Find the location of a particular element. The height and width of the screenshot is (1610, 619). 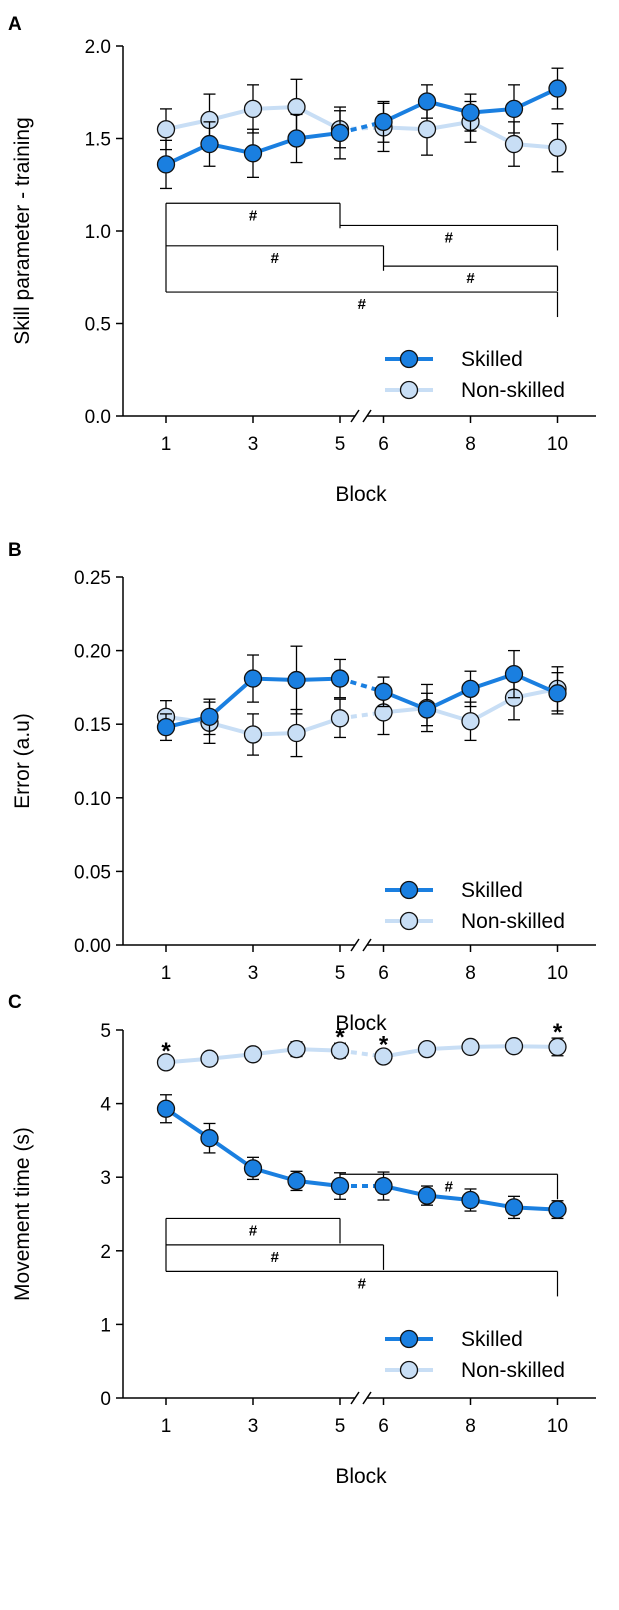

y-tick-label: 0.15 is located at coordinates (92, 725).